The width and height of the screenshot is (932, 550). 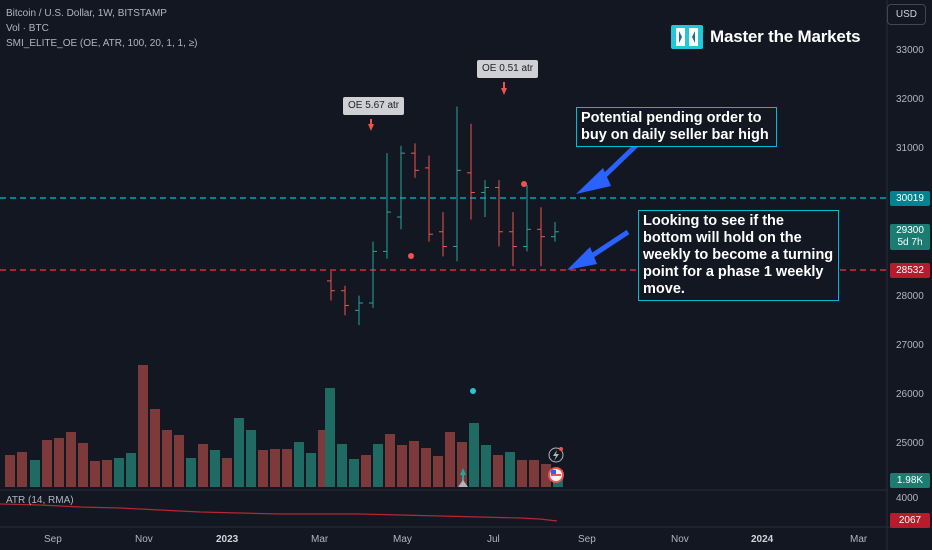 What do you see at coordinates (910, 148) in the screenshot?
I see `price-tick: 31000` at bounding box center [910, 148].